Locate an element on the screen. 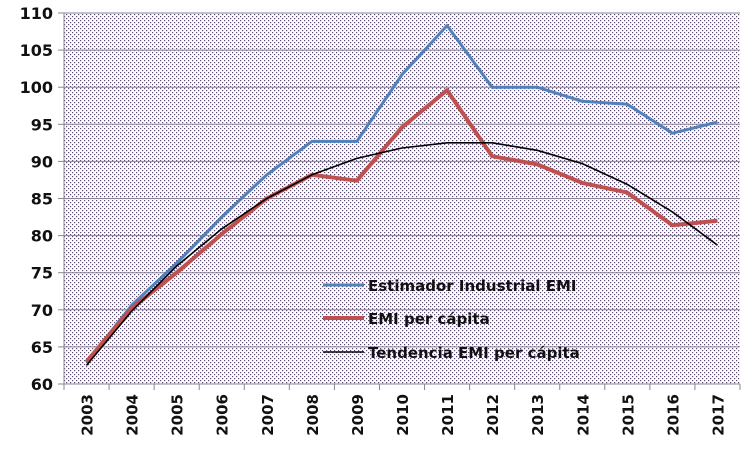 This screenshot has width=750, height=450. y-tick-label: 65 is located at coordinates (42, 347).